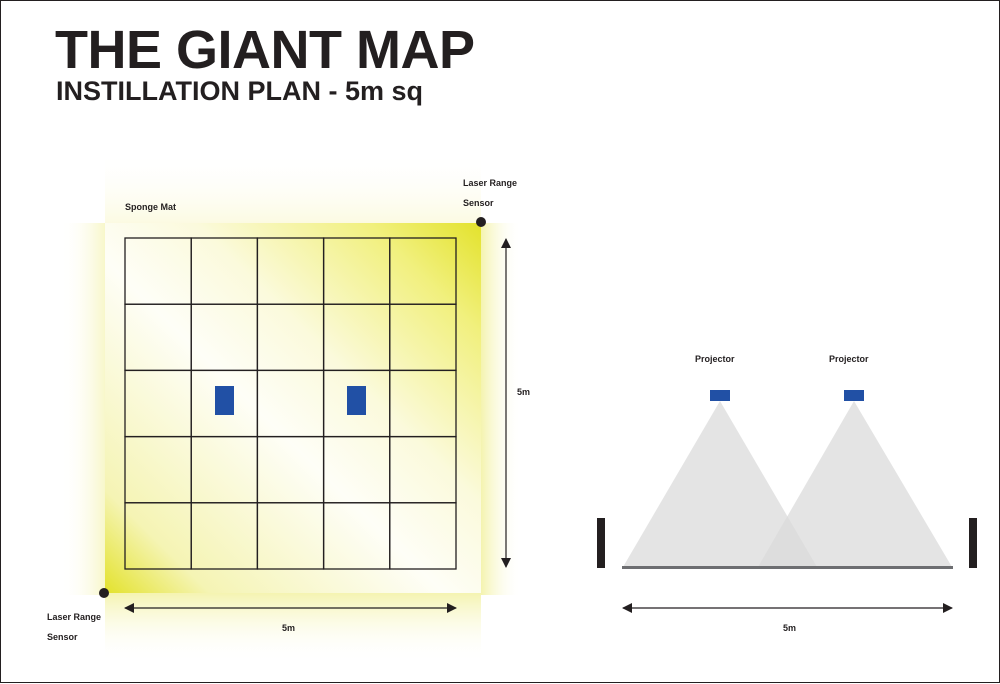 This screenshot has height=684, width=1000. Describe the element at coordinates (289, 628) in the screenshot. I see `width-dimension-label: 5m` at that location.